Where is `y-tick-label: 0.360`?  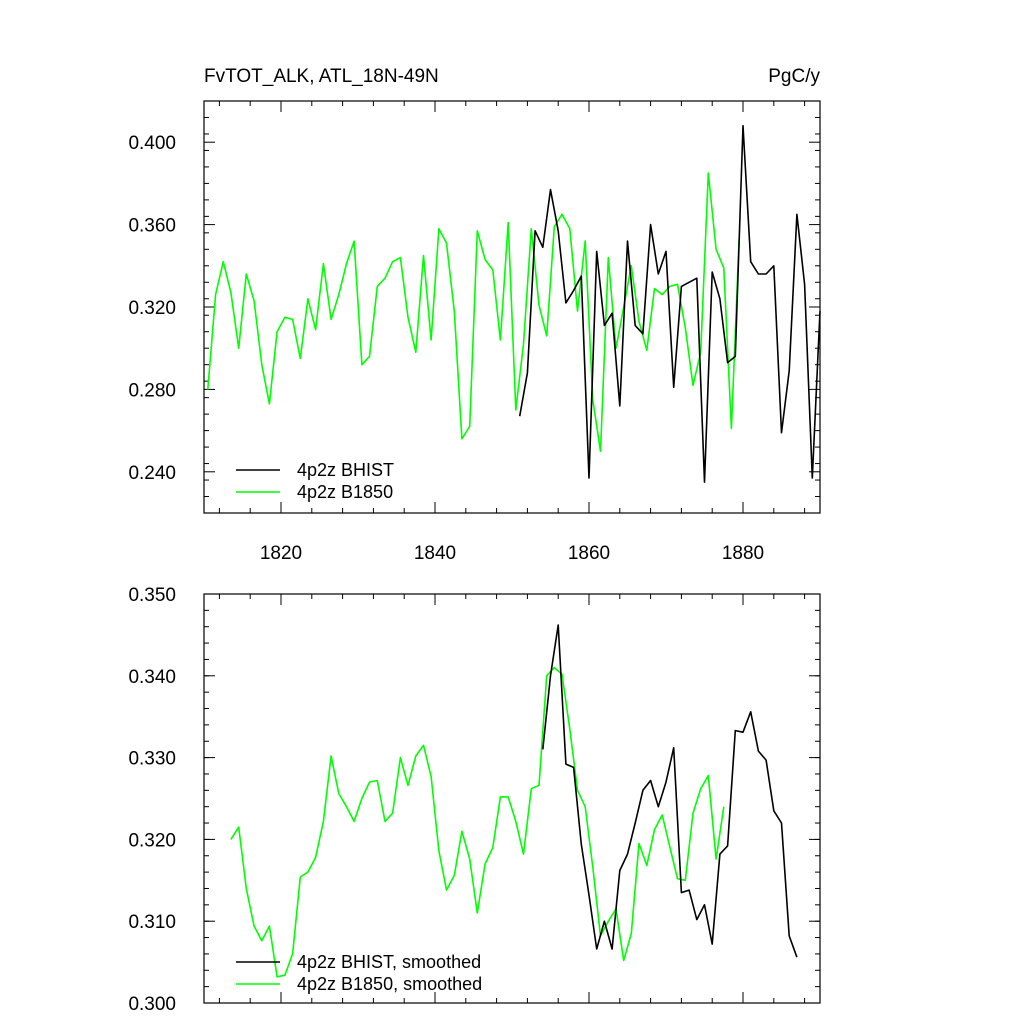
y-tick-label: 0.360 is located at coordinates (152, 226).